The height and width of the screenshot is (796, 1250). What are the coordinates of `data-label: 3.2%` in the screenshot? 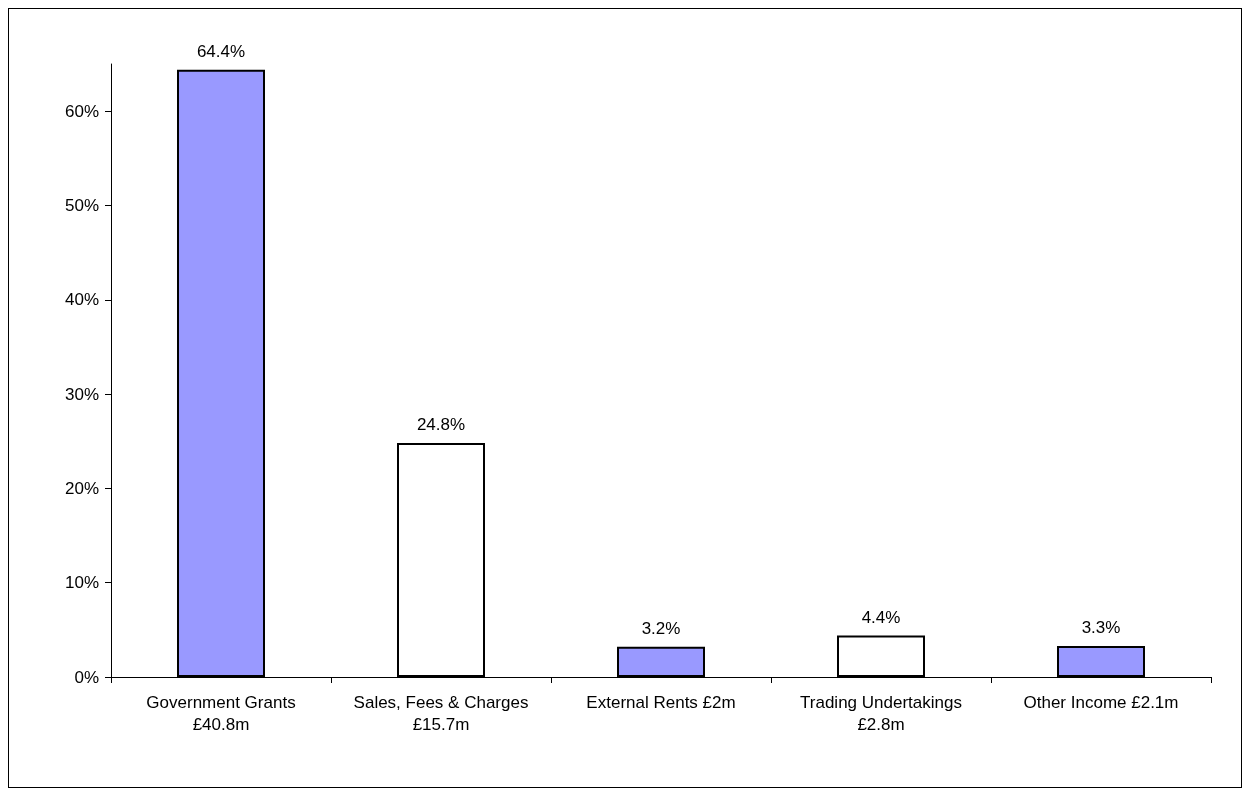 It's located at (661, 628).